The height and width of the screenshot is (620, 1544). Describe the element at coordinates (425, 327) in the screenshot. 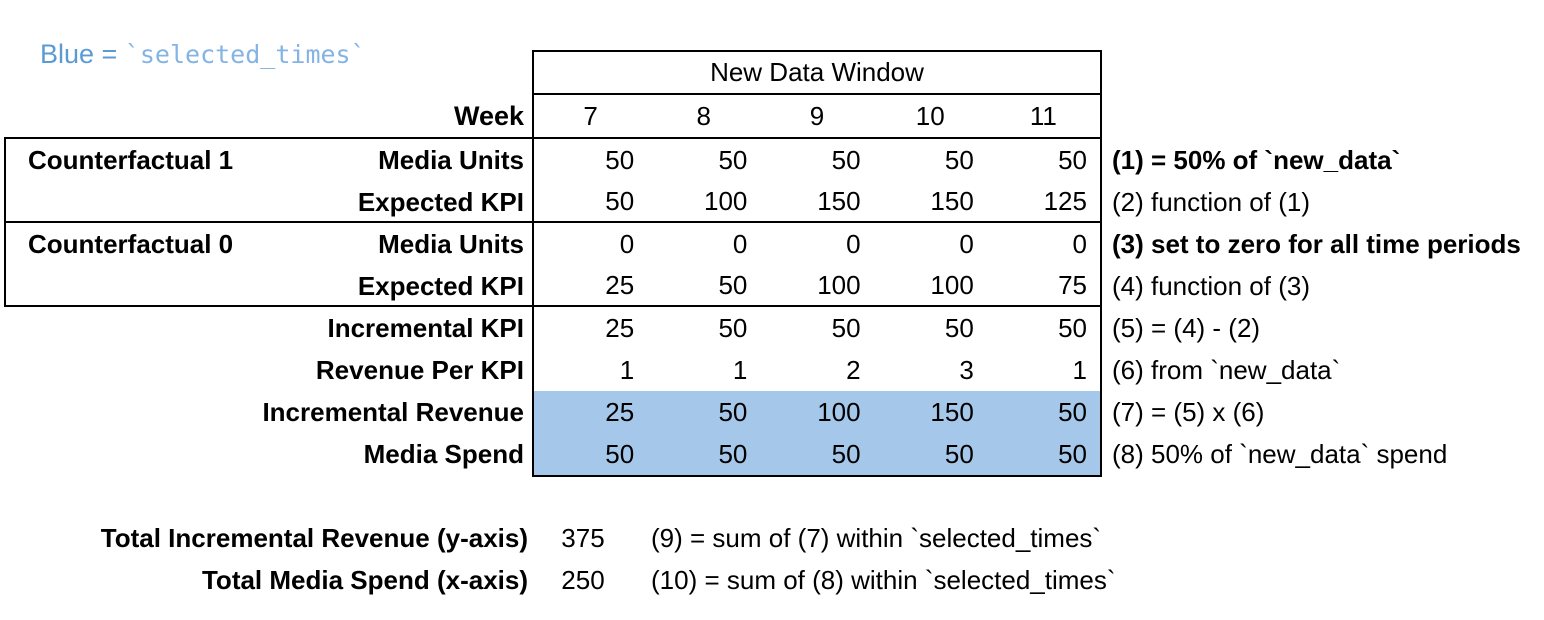

I see `row-label: Incremental KPI` at that location.